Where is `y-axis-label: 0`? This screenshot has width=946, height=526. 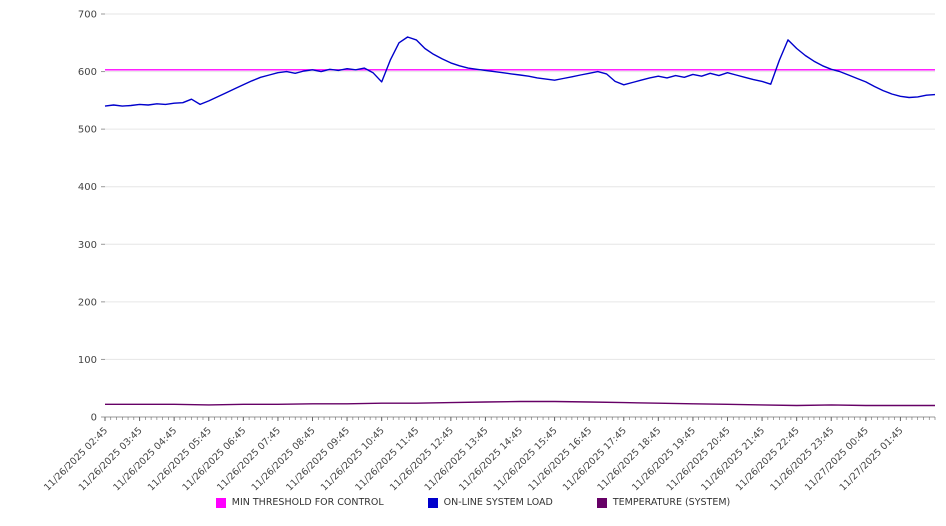
y-axis-label: 0 is located at coordinates (94, 418).